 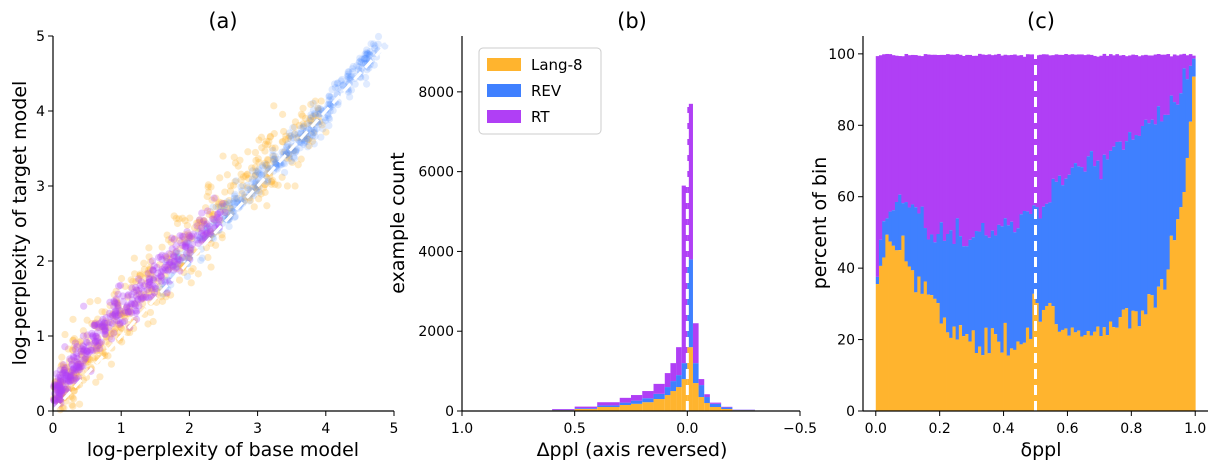 I want to click on panel-a-x-tick-label: 1, so click(x=121, y=429).